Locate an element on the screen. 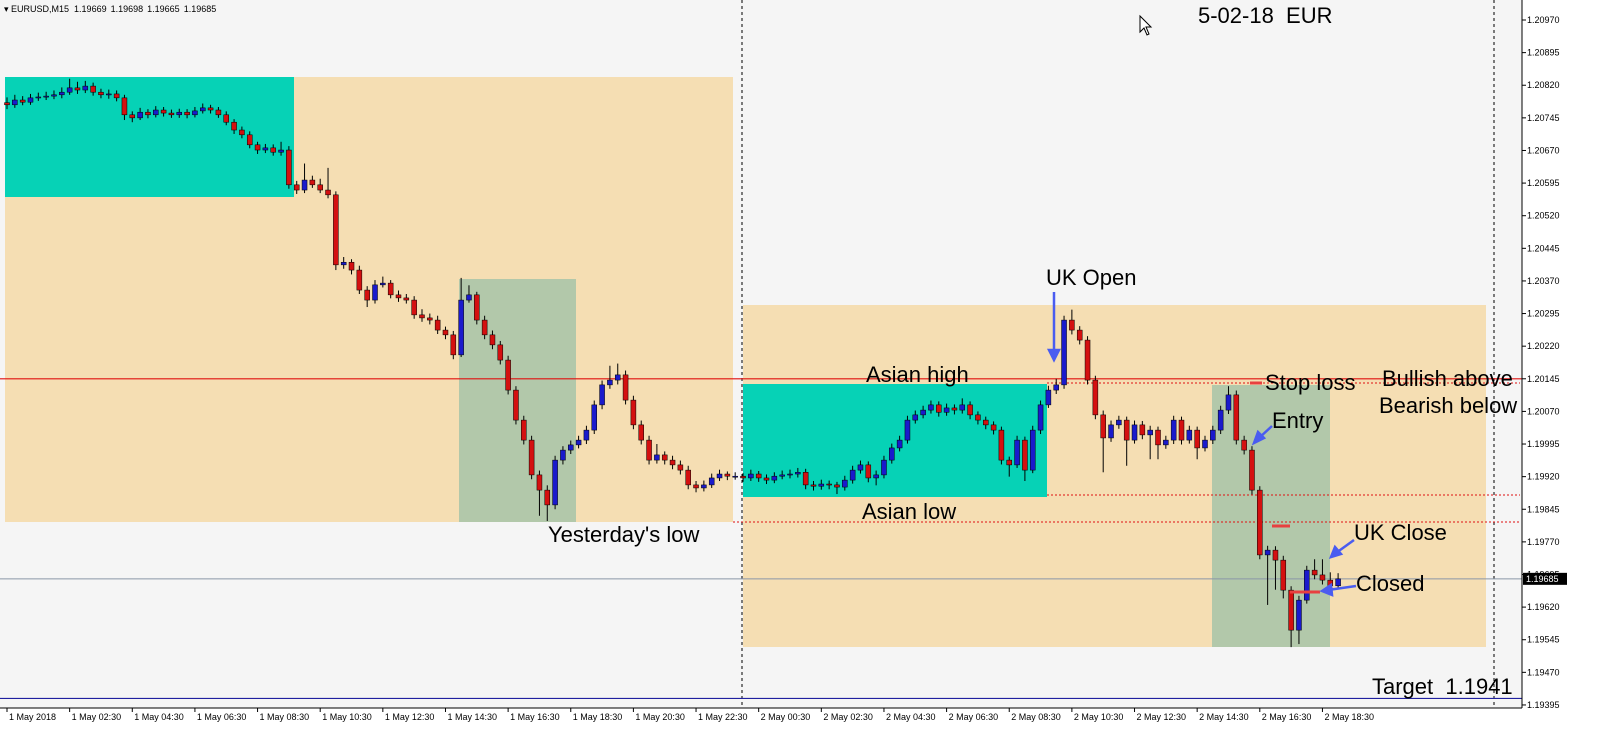 This screenshot has height=742, width=1600. x-tick-label: 2 May 18:30 is located at coordinates (1349, 717).